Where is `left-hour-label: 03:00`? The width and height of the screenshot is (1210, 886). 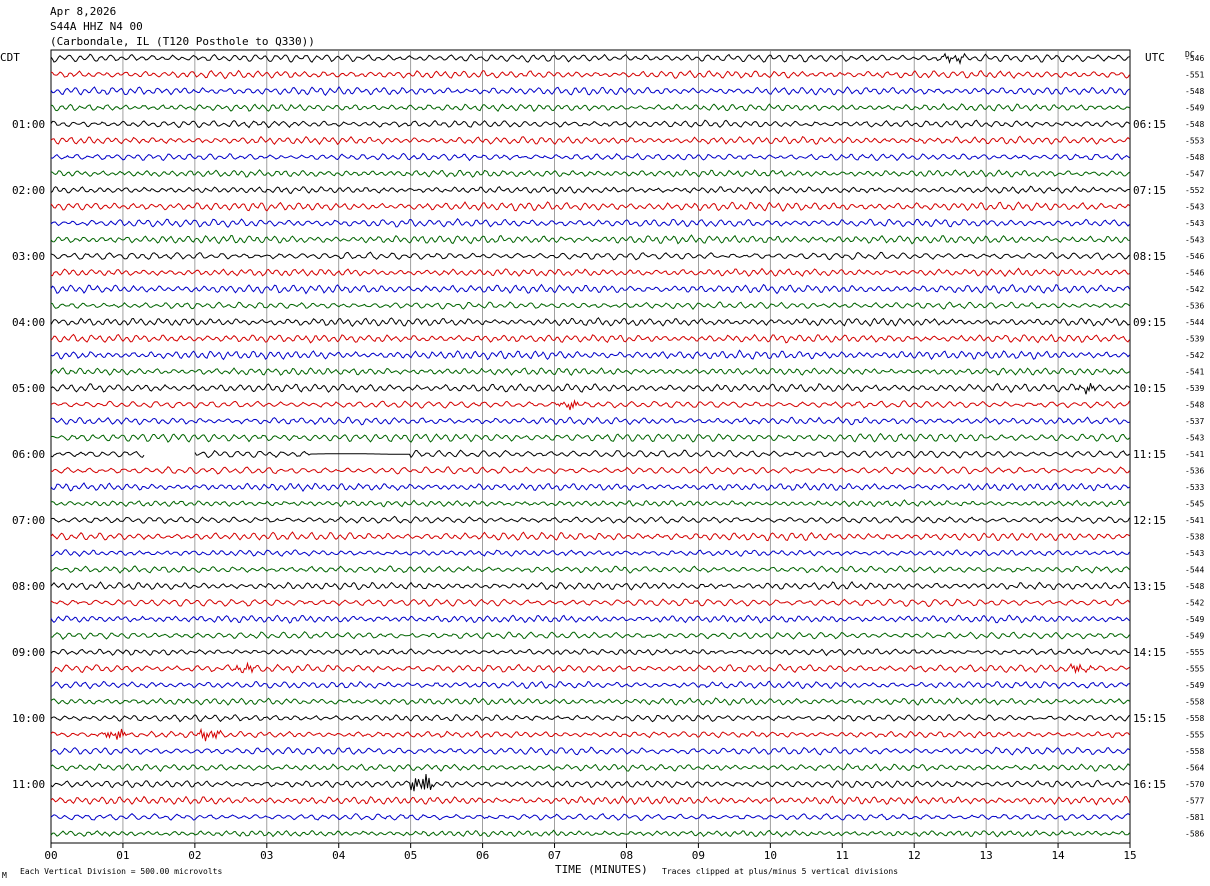
left-hour-label: 03:00 is located at coordinates (28, 256).